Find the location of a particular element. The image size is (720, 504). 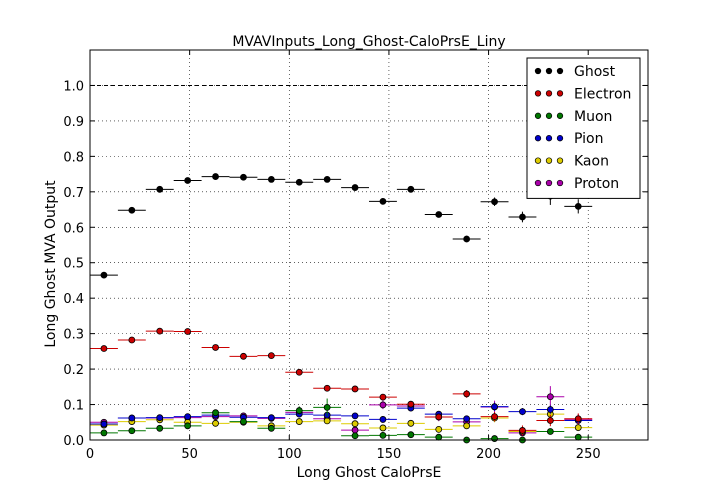

legend-marker-muon is located at coordinates (549, 115).